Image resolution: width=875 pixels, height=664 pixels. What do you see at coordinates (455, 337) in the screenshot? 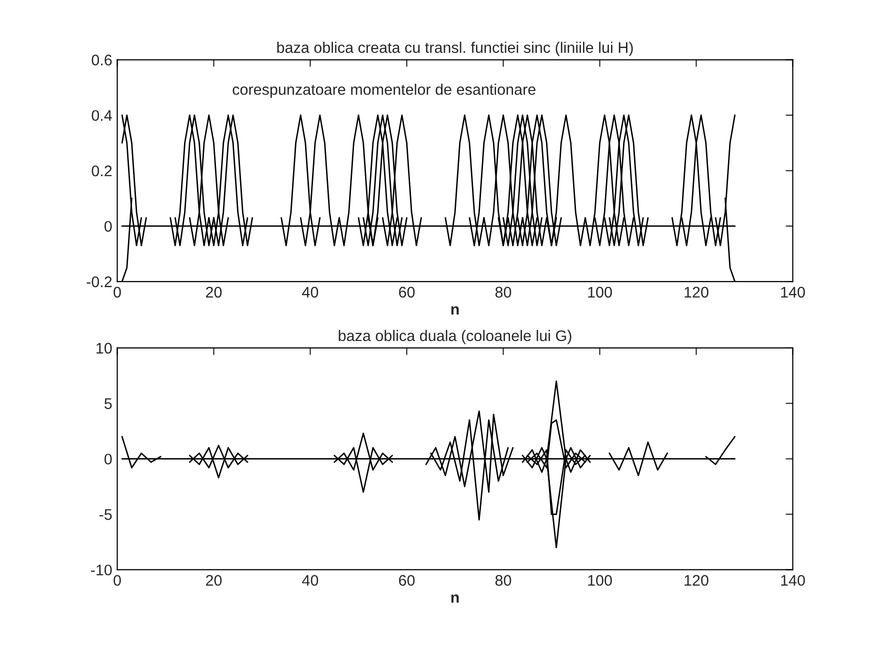
I see `chart-title: baza oblica duala (coloanele lui G)` at bounding box center [455, 337].